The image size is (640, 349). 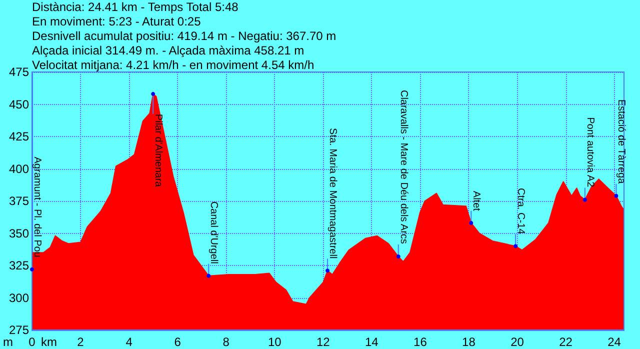 What do you see at coordinates (615, 342) in the screenshot?
I see `x-tick-label: 24` at bounding box center [615, 342].